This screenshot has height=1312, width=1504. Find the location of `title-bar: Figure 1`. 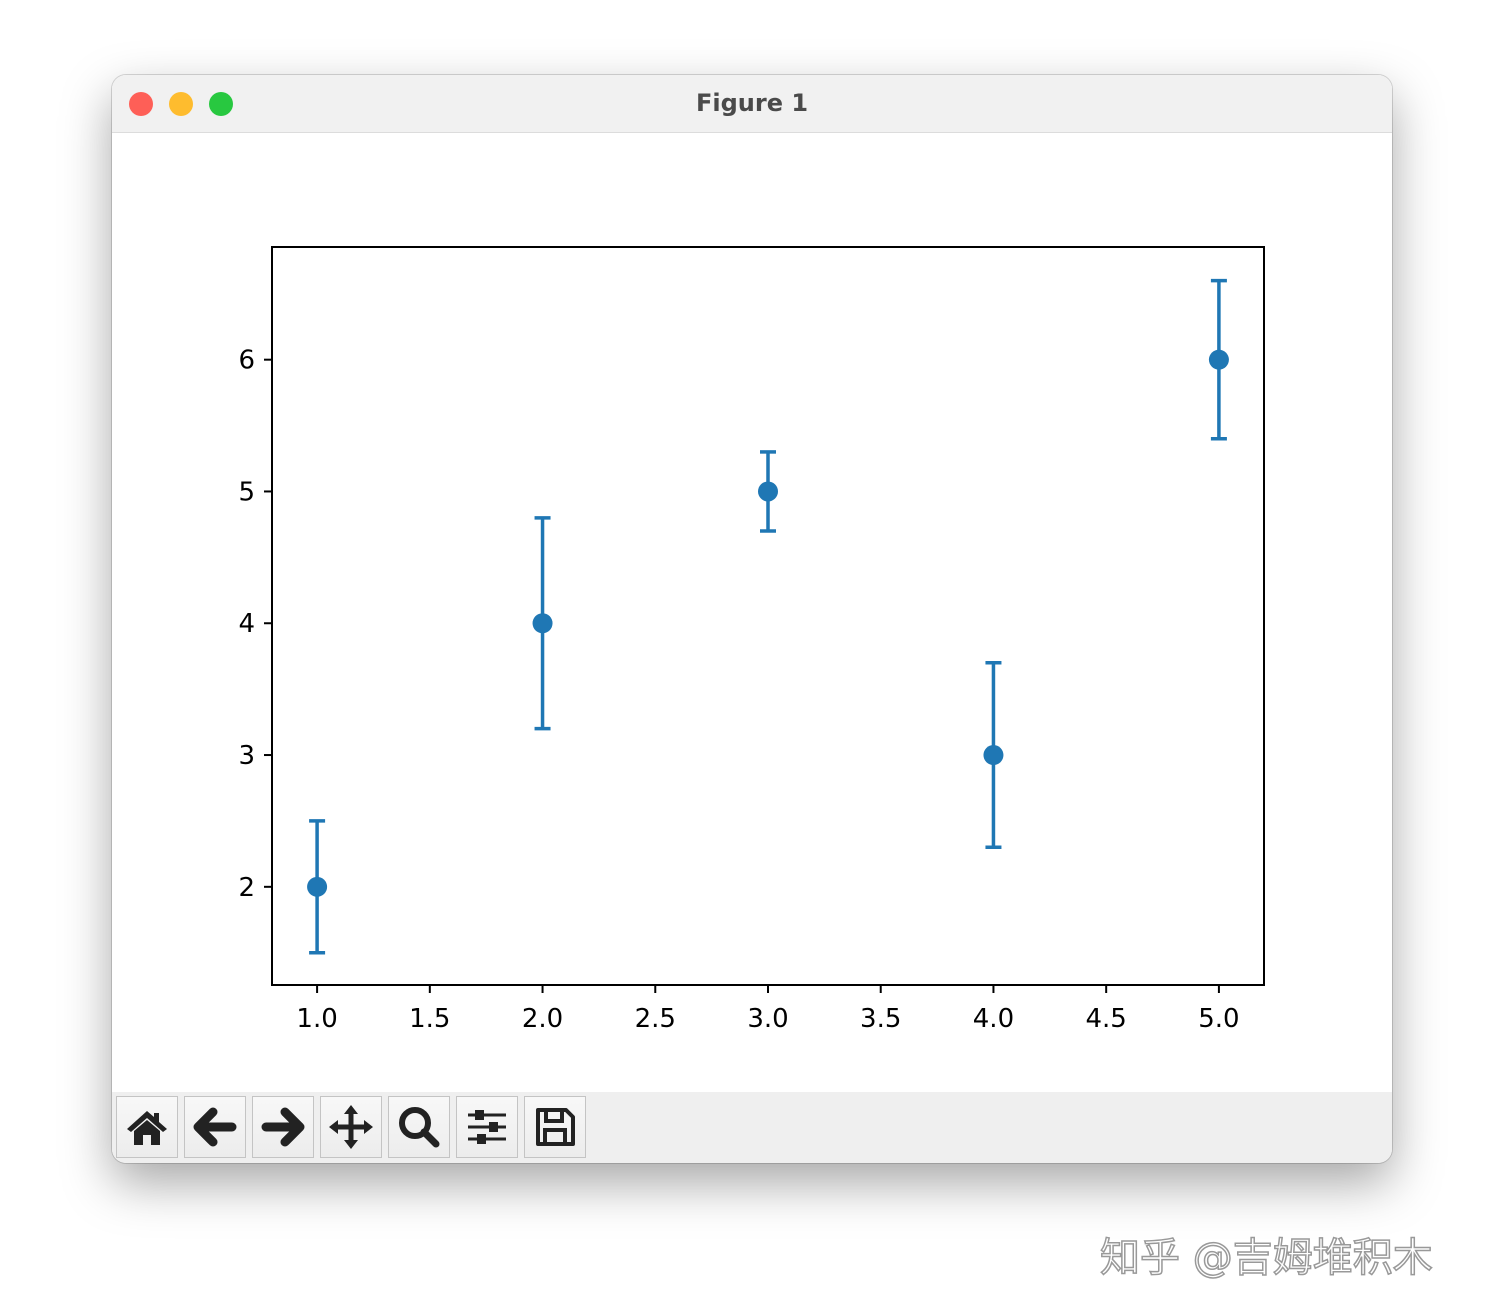

title-bar: Figure 1 is located at coordinates (752, 104).